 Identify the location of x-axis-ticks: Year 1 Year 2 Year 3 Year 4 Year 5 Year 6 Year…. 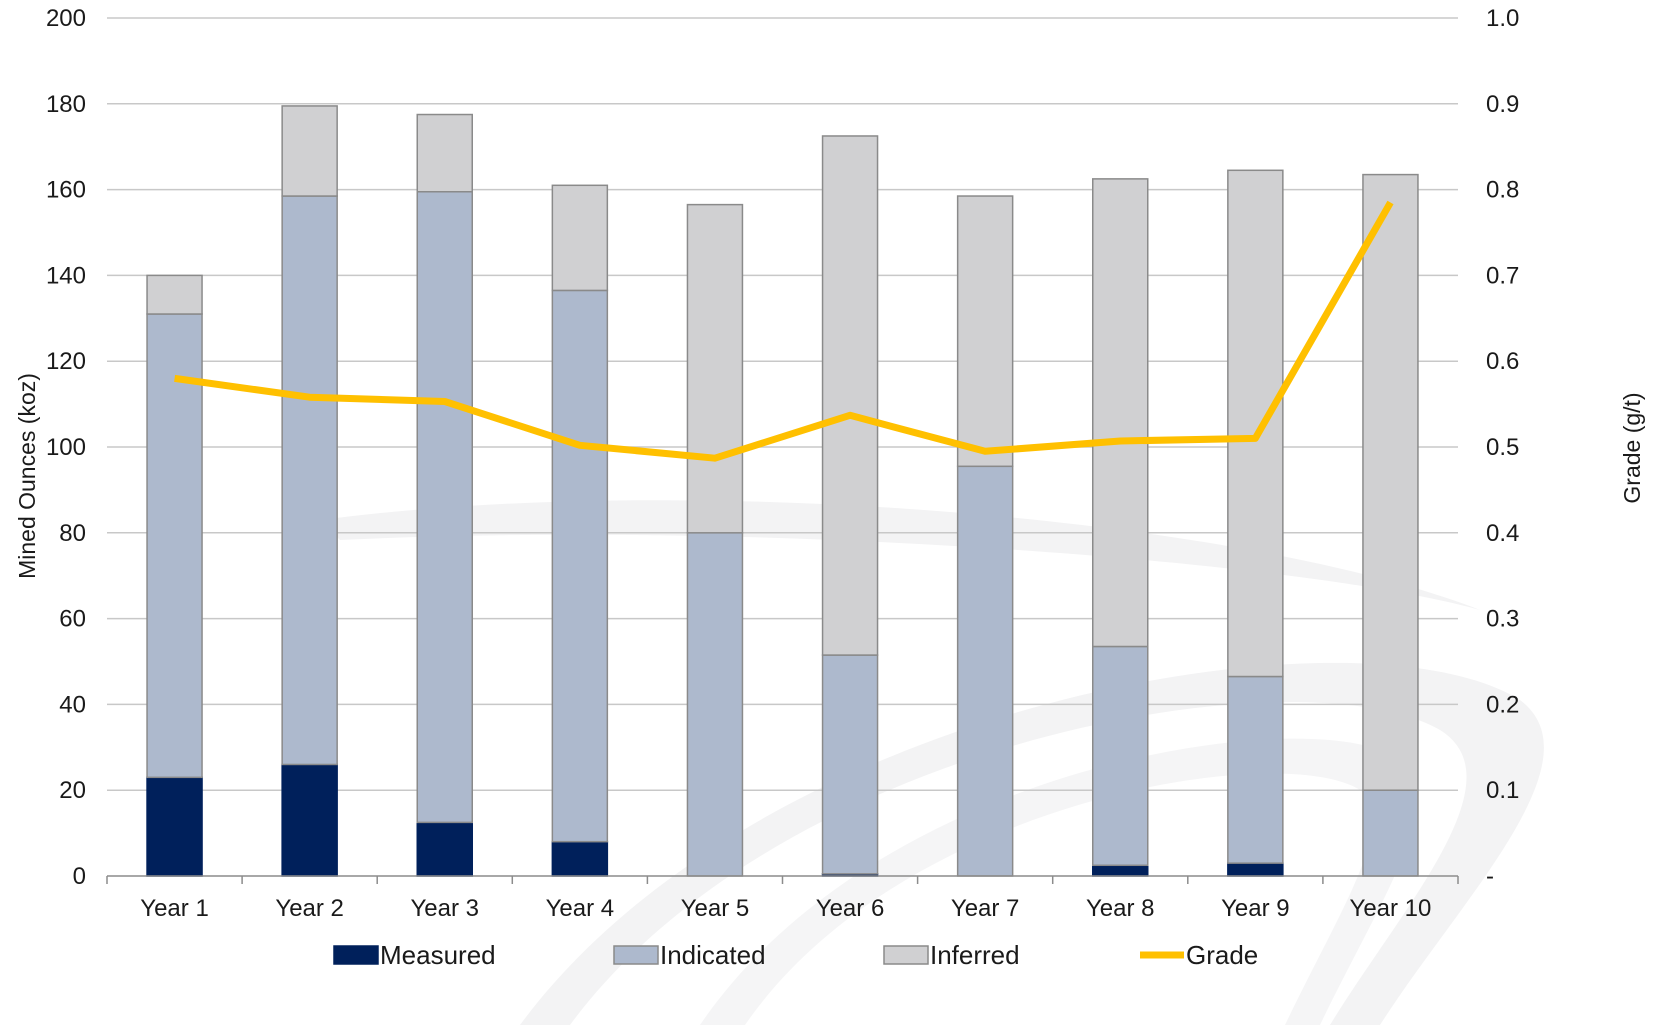
(785, 908).